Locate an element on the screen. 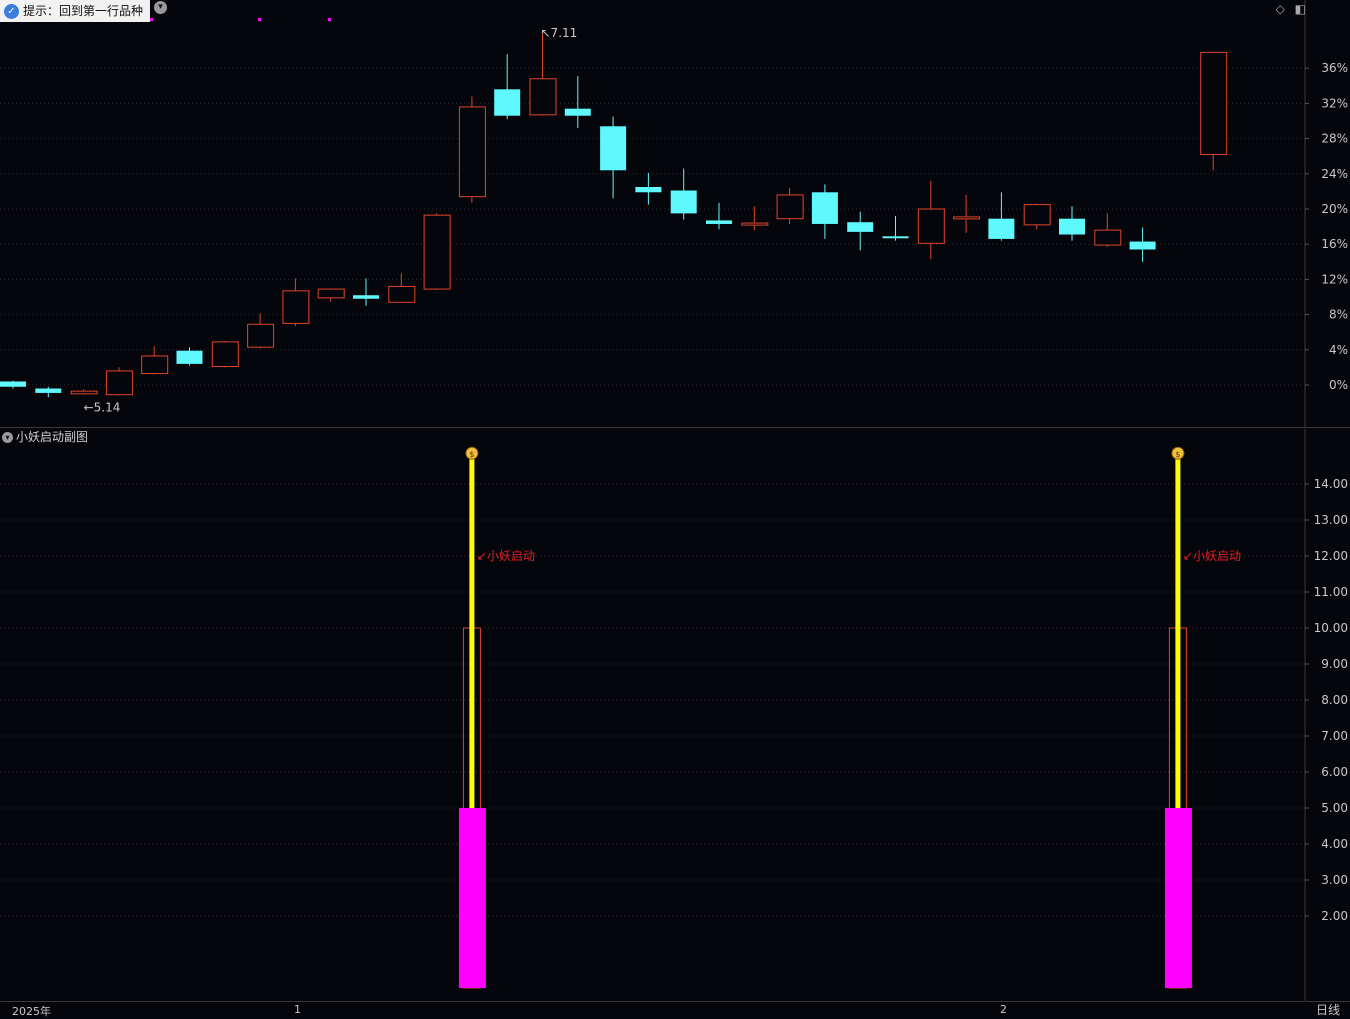  indicator-title: ▾ 小妖启动副图 is located at coordinates (45, 437).